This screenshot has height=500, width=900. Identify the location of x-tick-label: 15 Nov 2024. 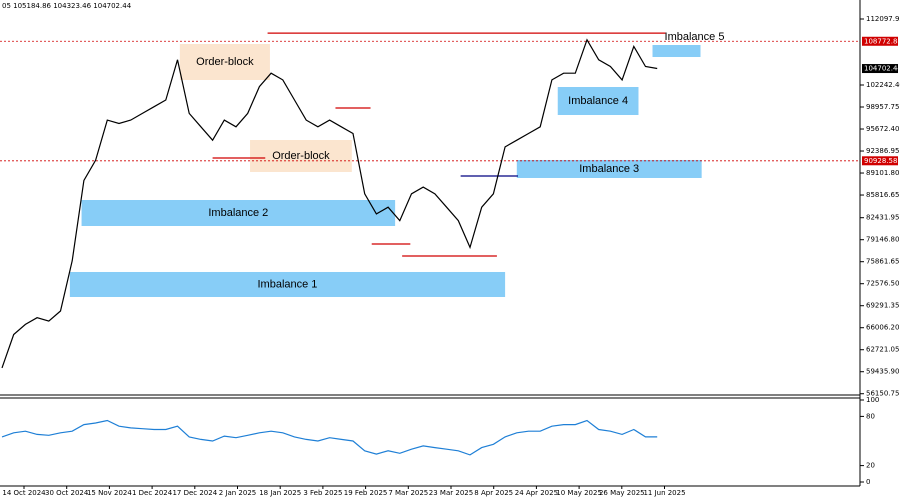
(109, 493).